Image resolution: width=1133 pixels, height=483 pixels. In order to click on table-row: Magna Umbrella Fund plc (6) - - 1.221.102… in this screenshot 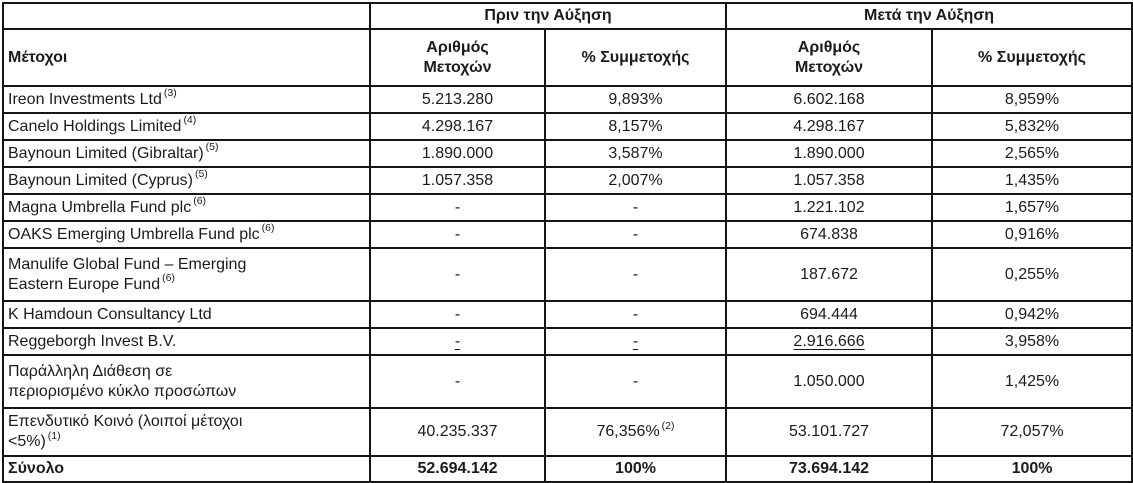, I will do `click(567, 207)`.